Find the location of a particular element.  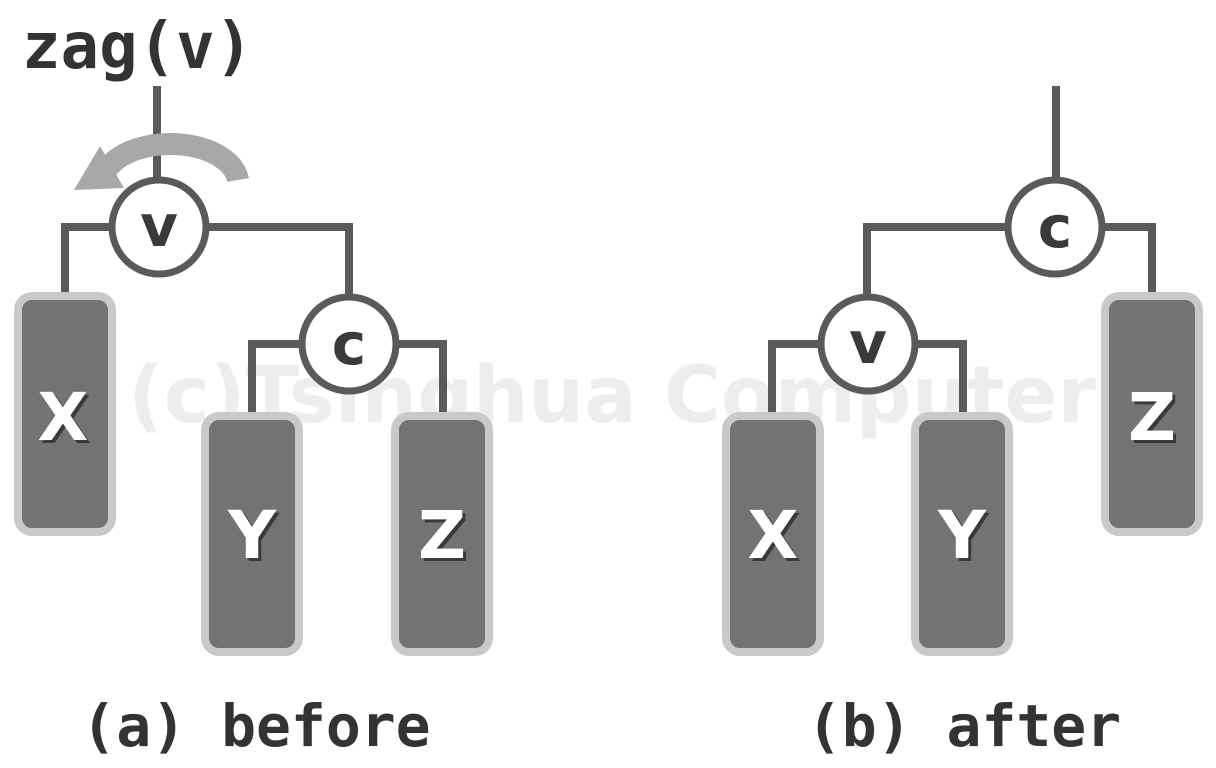

diagram-title: zag(v) is located at coordinates (137, 47).